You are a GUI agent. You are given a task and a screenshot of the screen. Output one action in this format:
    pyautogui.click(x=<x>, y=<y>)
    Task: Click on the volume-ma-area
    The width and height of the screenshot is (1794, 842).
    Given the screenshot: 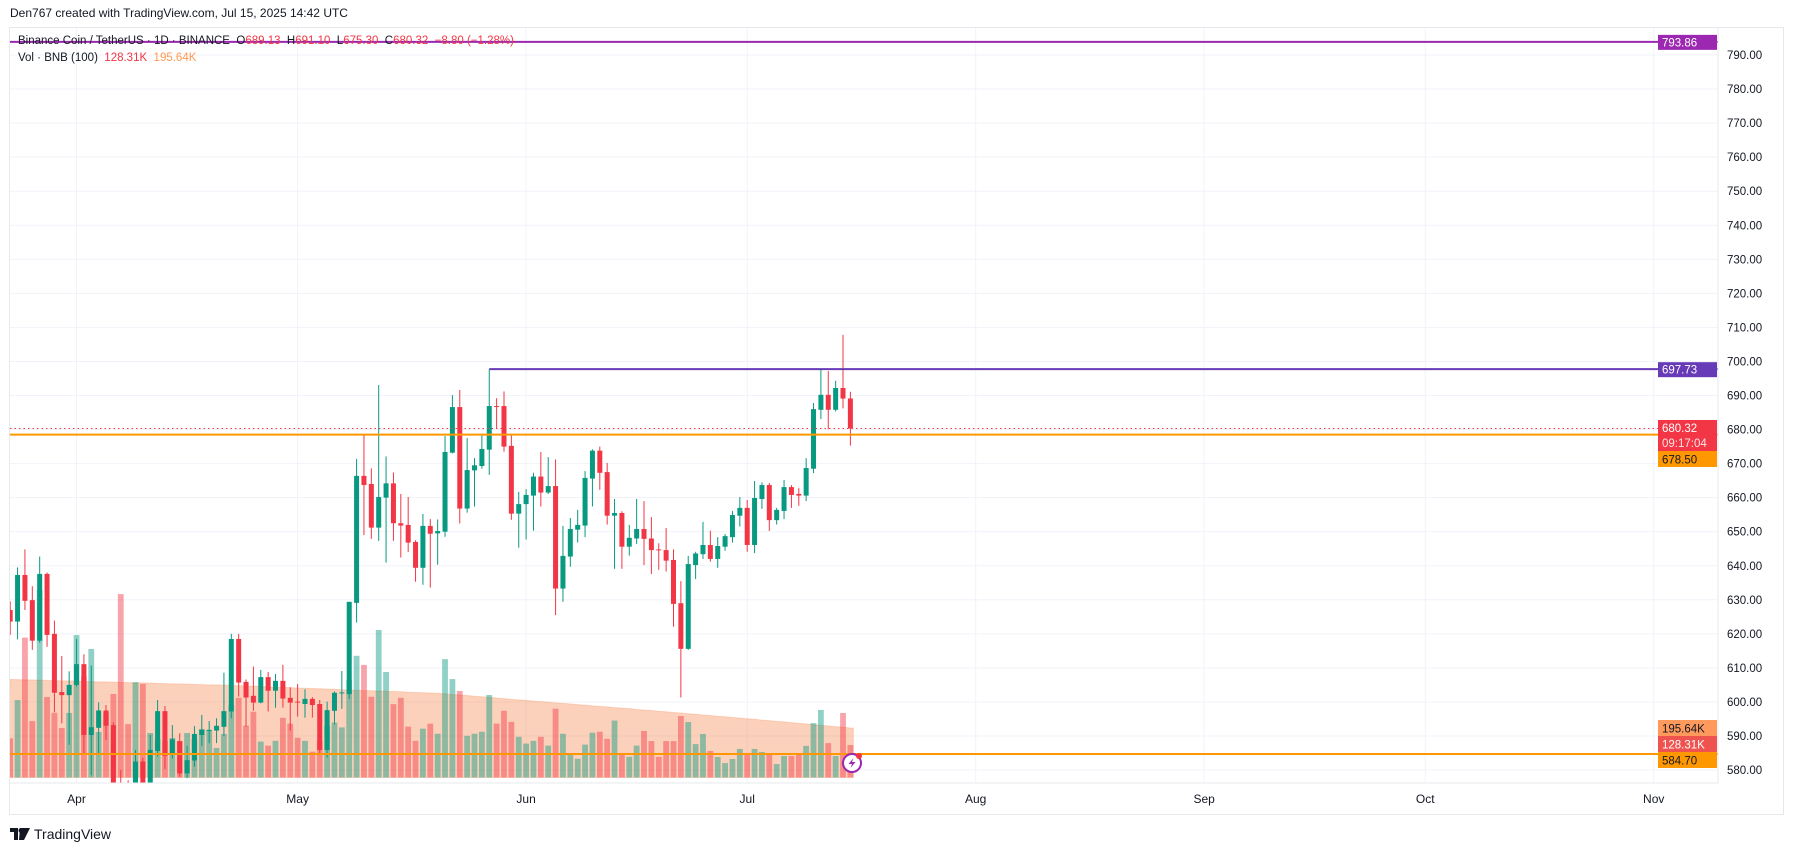 What is the action you would take?
    pyautogui.click(x=432, y=728)
    